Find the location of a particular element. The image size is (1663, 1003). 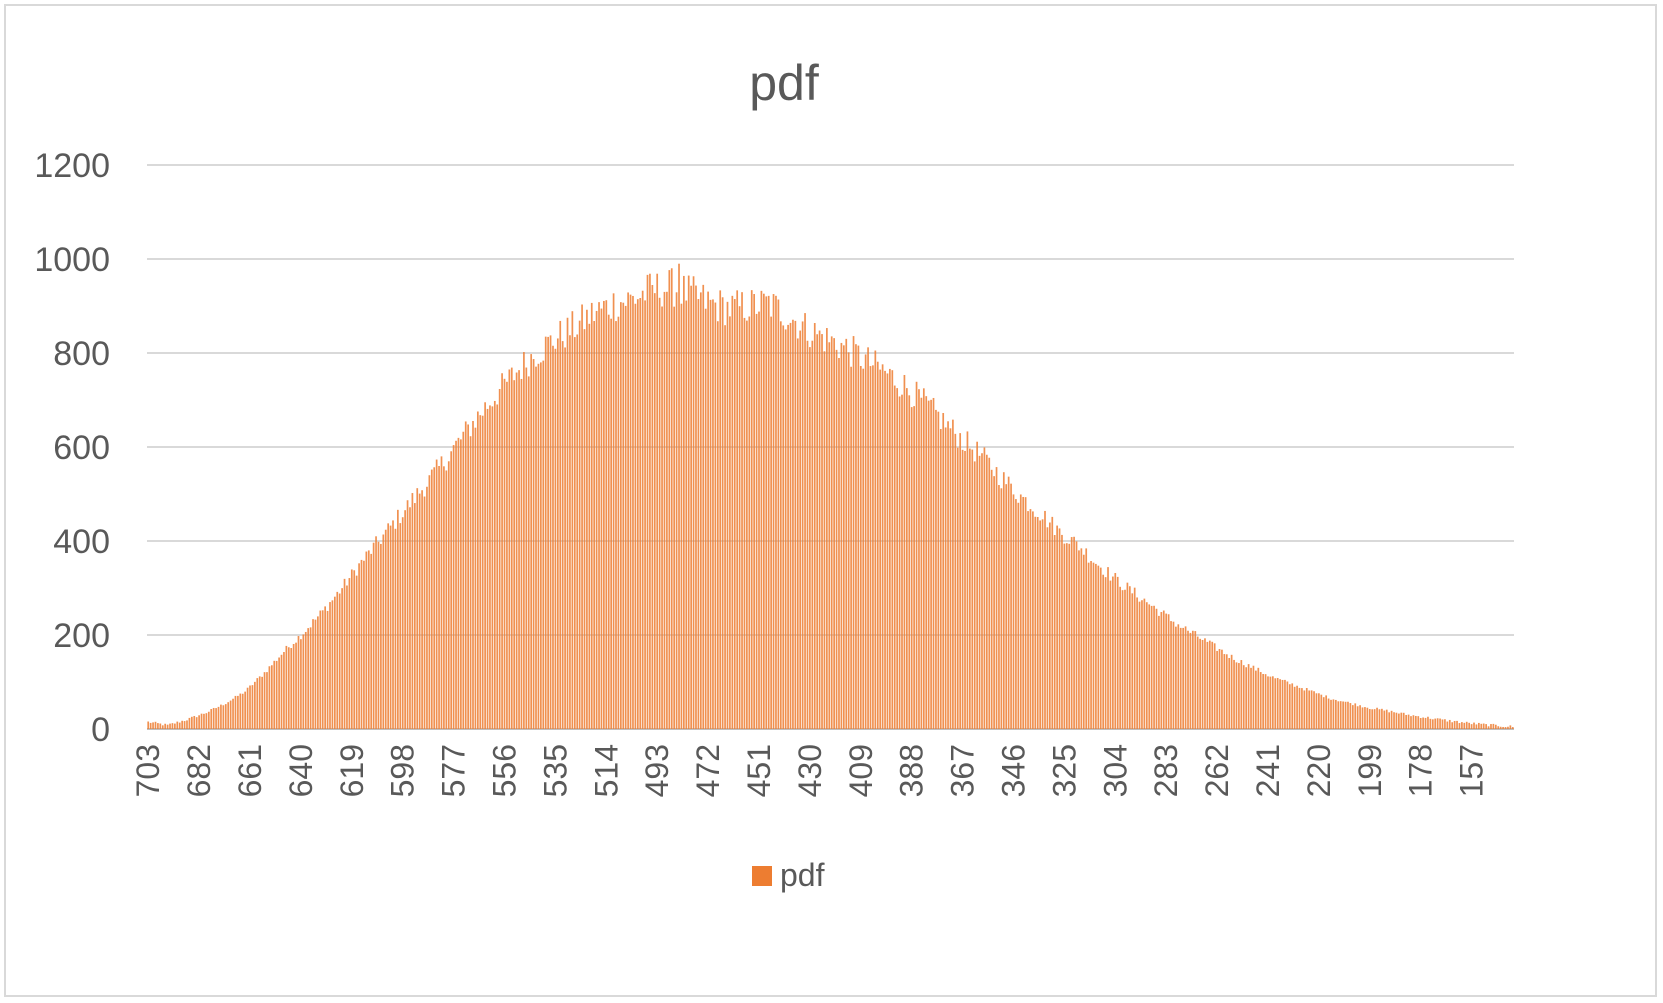

x-tick-label: 451 is located at coordinates (759, 770).